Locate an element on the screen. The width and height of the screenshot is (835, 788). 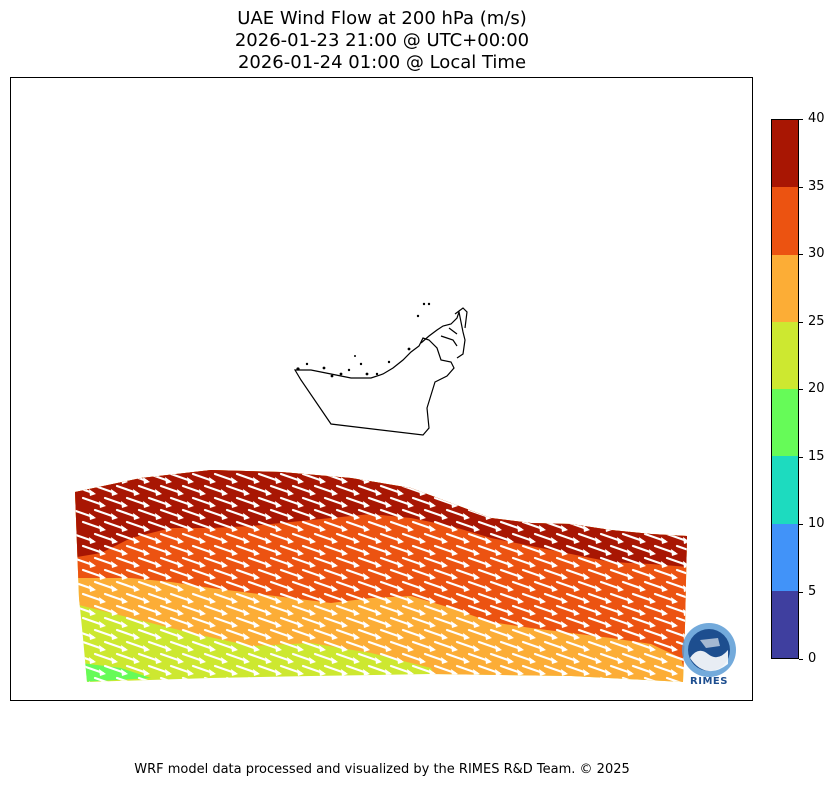
rimes-logo: RIMES is located at coordinates (709, 655).